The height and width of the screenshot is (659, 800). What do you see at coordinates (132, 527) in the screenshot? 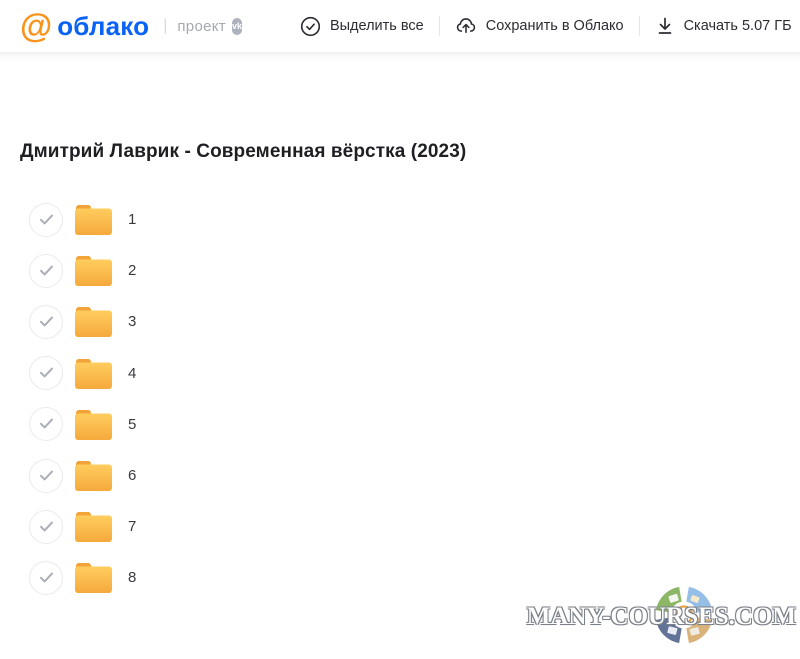
I see `folder-label: 7` at bounding box center [132, 527].